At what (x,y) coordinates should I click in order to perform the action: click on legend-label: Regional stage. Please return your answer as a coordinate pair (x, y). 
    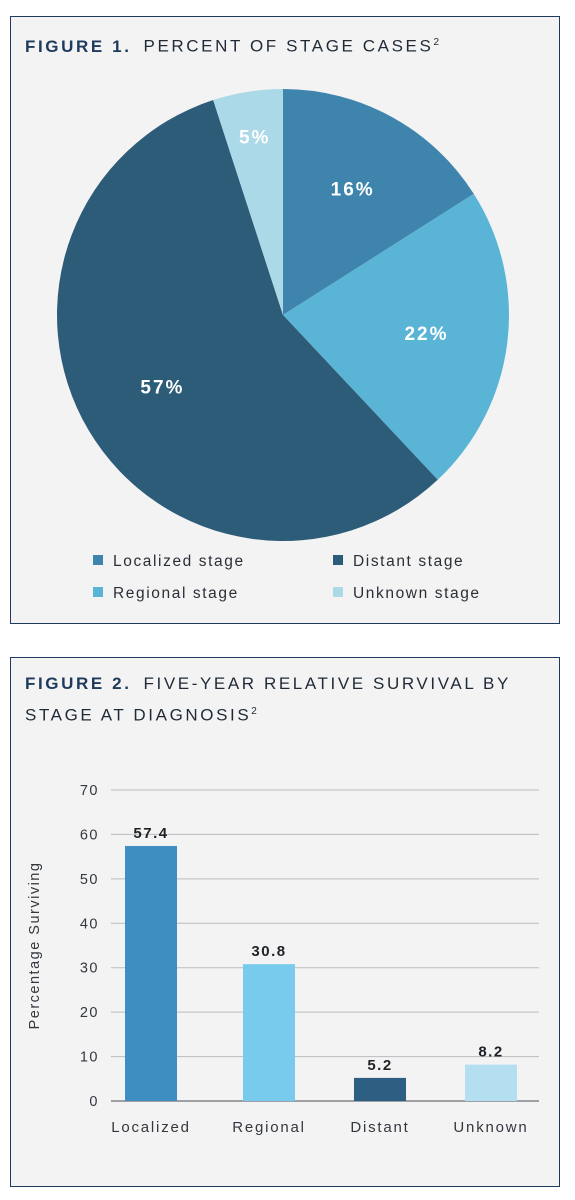
    Looking at the image, I should click on (176, 593).